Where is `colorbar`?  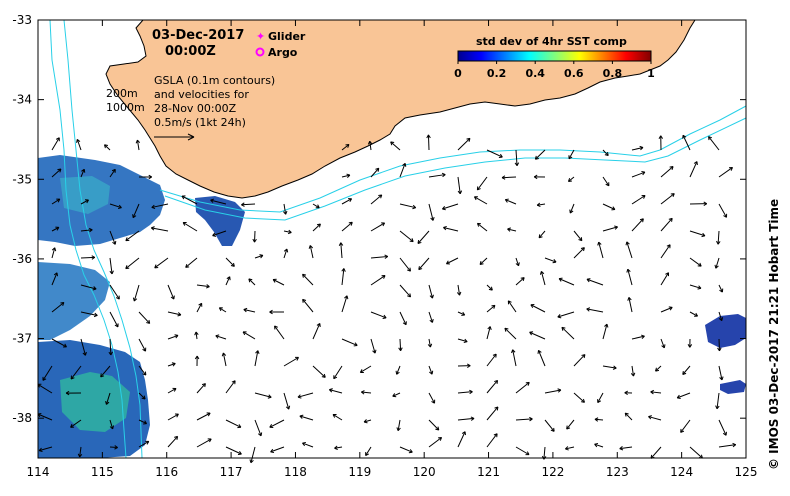 colorbar is located at coordinates (554, 56).